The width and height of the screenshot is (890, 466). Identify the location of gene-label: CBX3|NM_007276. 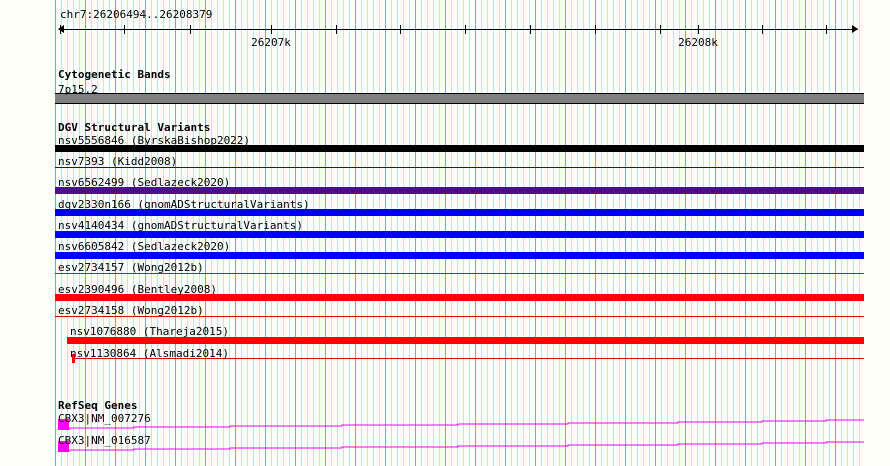
(104, 418).